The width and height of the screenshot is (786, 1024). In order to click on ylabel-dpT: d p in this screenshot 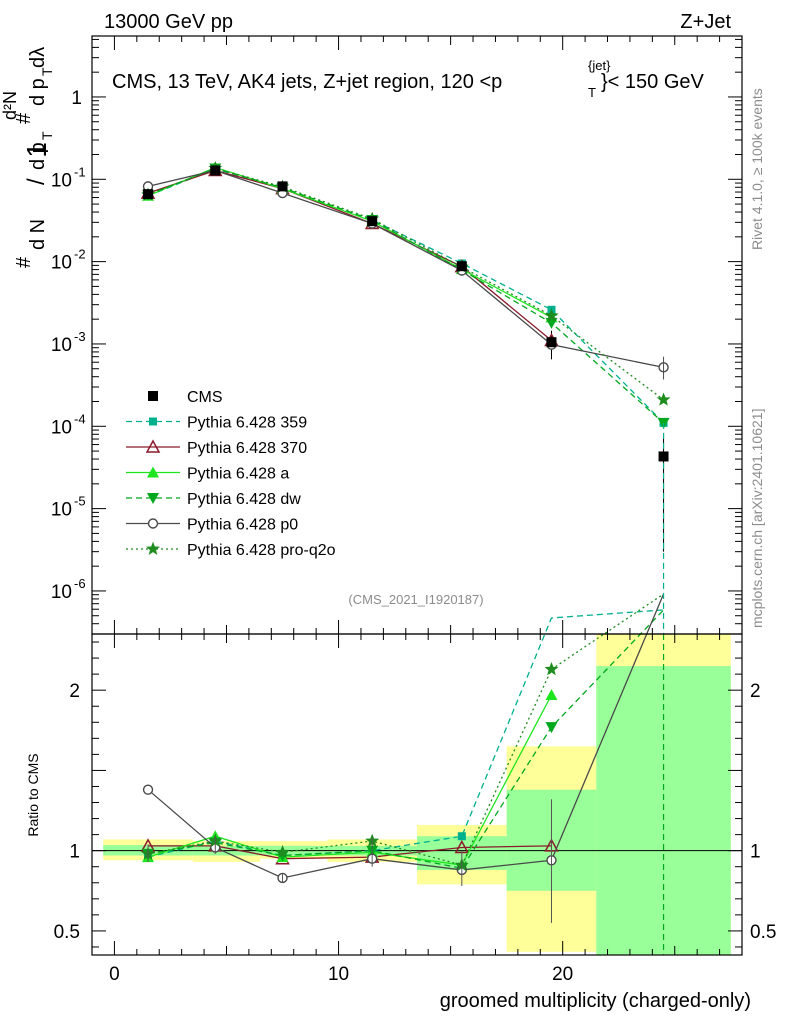, I will do `click(38, 156)`.